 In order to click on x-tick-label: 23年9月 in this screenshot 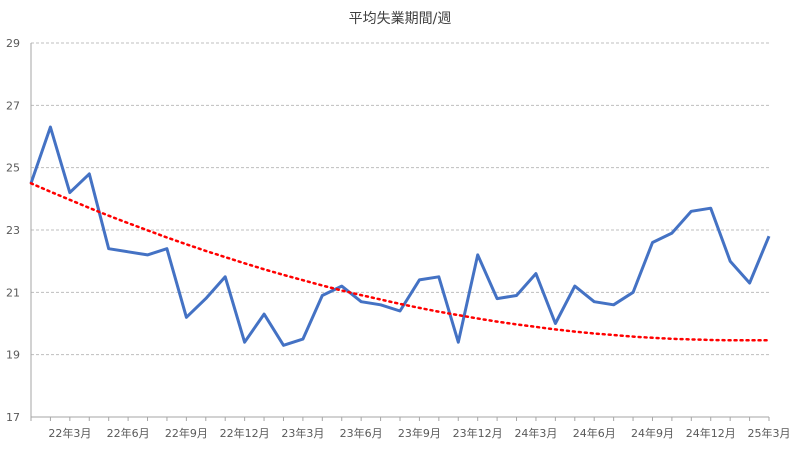, I will do `click(419, 433)`.